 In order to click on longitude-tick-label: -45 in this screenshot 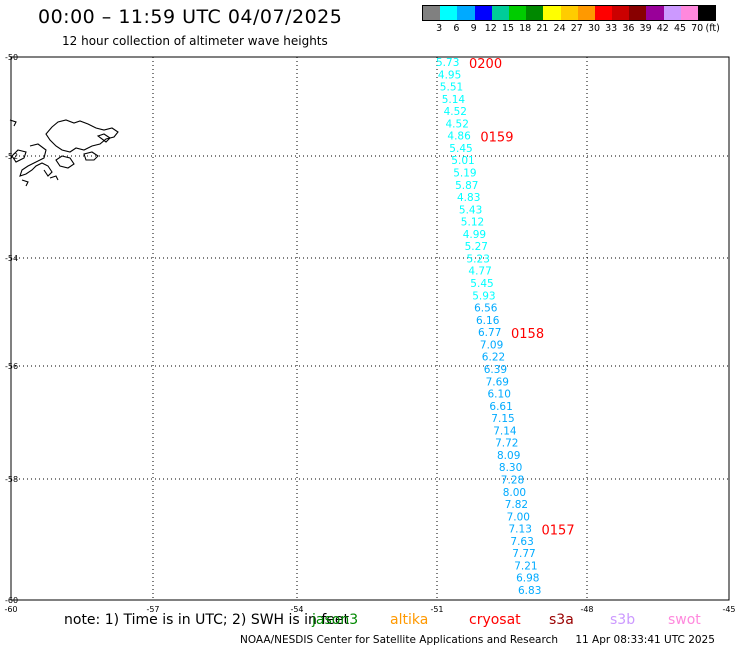, I will do `click(728, 609)`.